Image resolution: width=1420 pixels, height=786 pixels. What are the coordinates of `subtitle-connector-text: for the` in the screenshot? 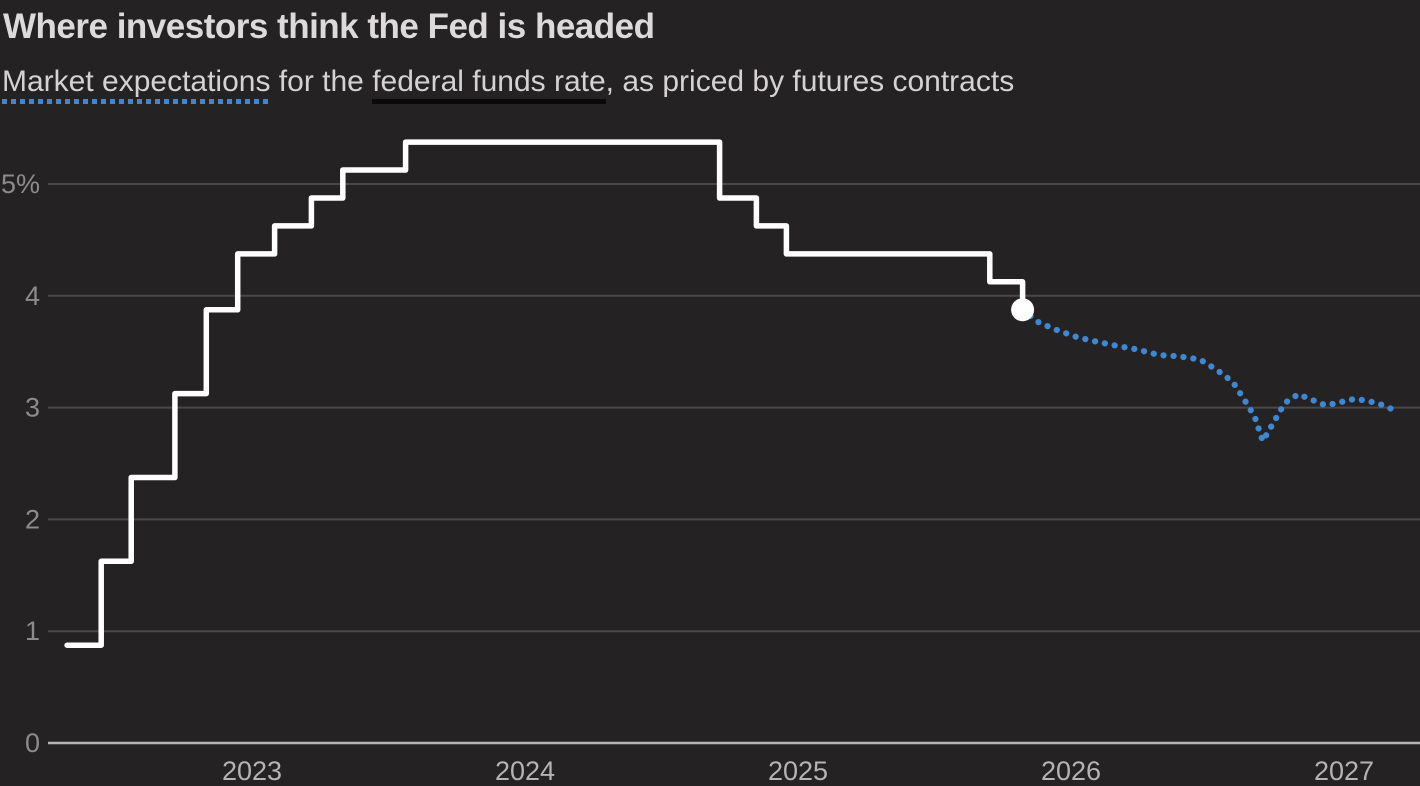 It's located at (321, 81).